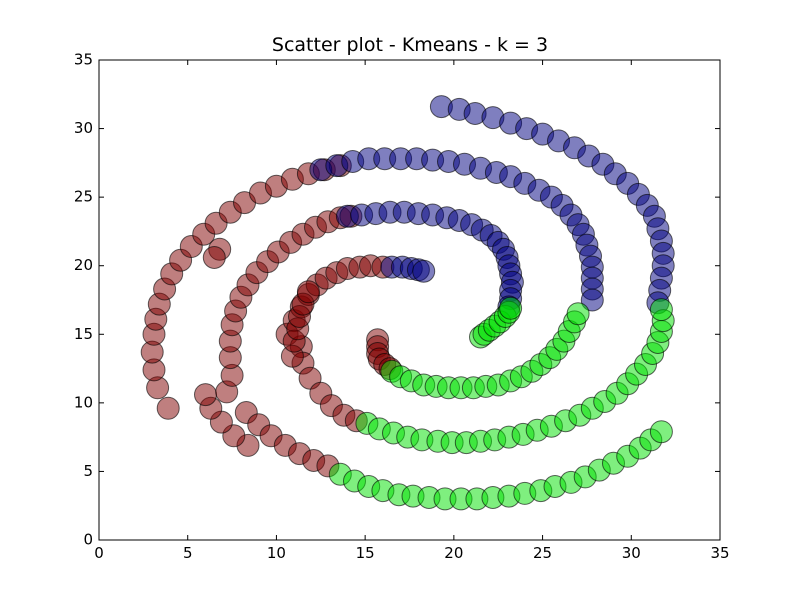  Describe the element at coordinates (99, 553) in the screenshot. I see `x-tick-label-0: 0` at that location.